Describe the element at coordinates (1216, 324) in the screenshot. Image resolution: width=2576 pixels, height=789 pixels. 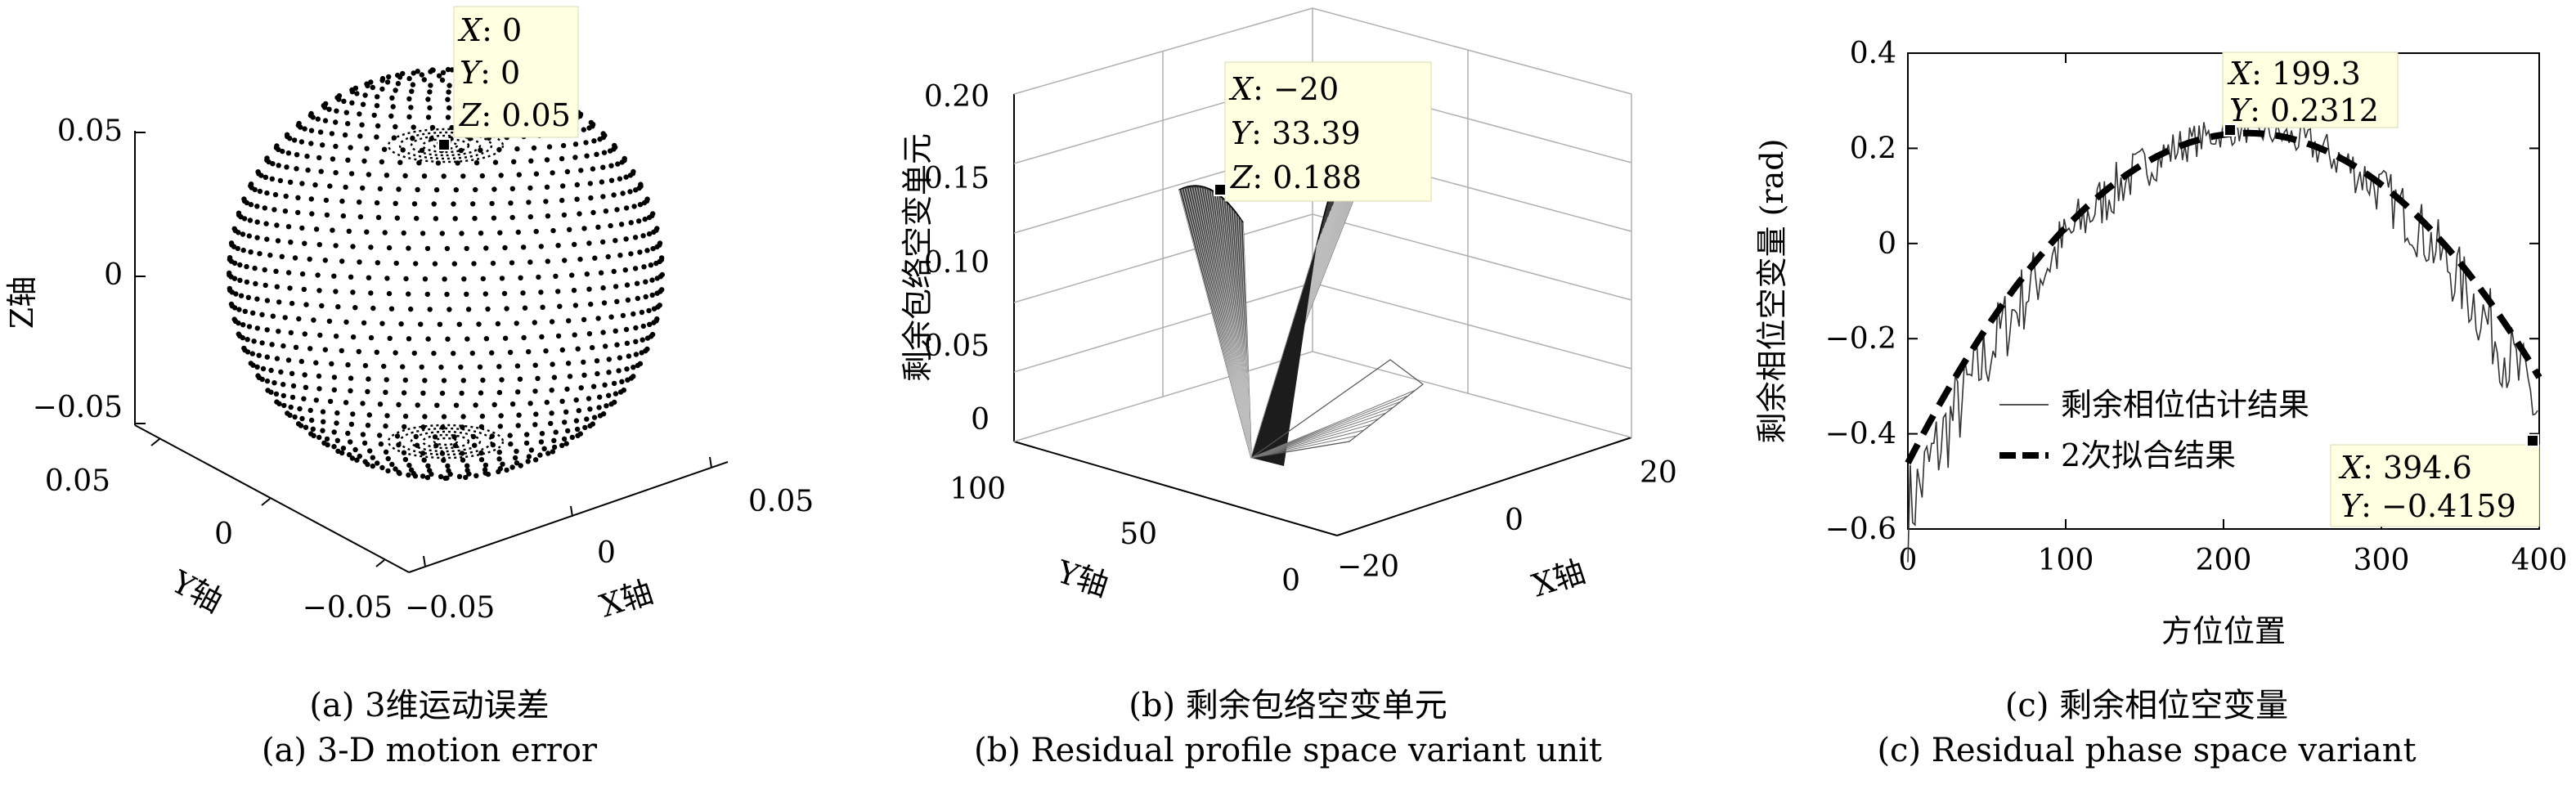
I see `surface-left-wing-mesh-line` at that location.